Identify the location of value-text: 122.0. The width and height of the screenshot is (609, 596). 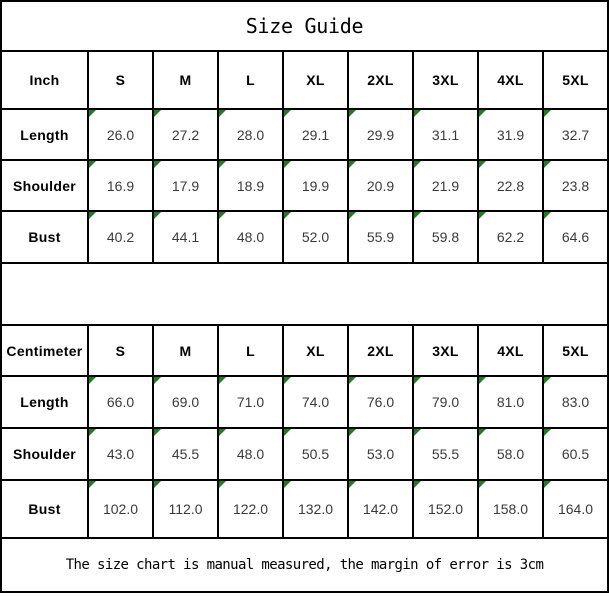
(250, 509).